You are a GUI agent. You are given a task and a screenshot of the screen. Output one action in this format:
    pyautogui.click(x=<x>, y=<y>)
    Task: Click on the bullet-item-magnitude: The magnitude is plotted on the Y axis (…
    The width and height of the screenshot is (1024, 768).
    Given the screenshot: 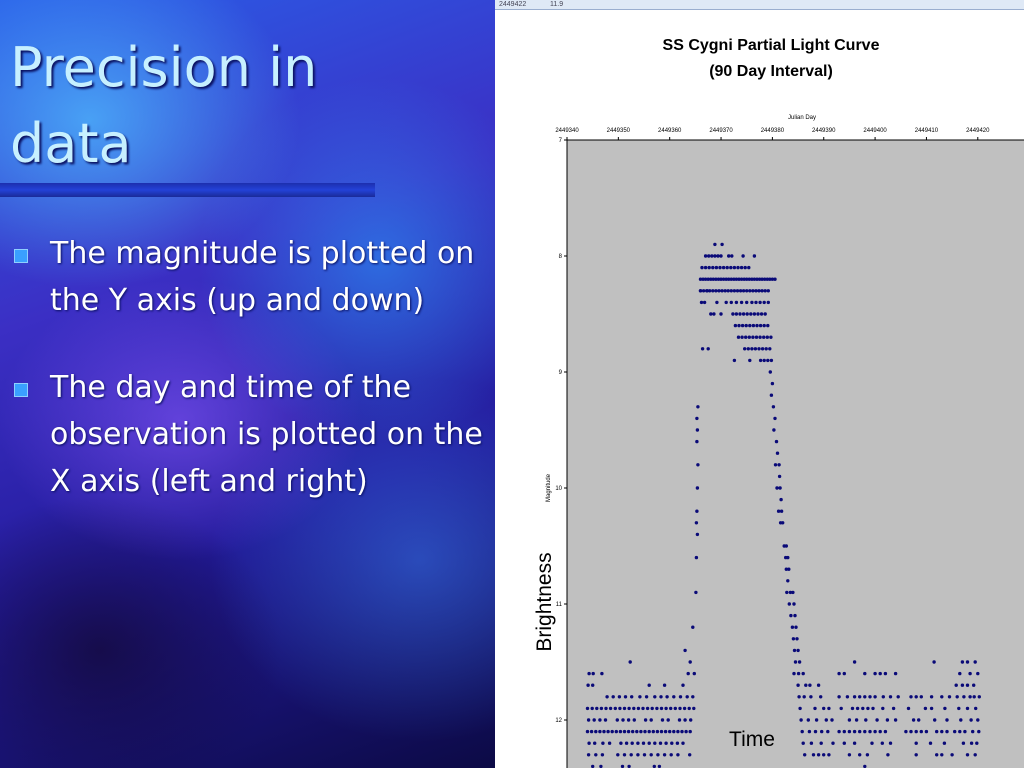 What is the action you would take?
    pyautogui.click(x=249, y=277)
    